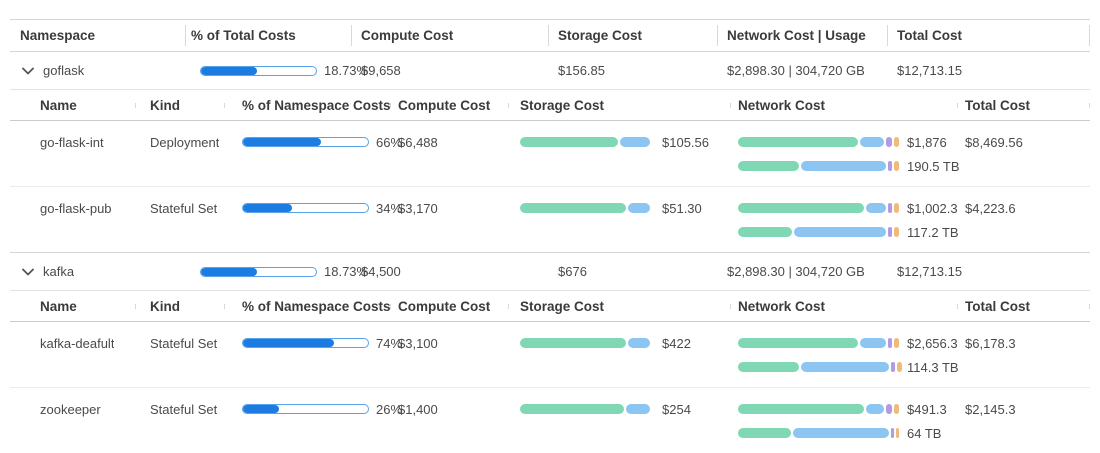  Describe the element at coordinates (381, 70) in the screenshot. I see `compute-cost-value: $9,658` at that location.